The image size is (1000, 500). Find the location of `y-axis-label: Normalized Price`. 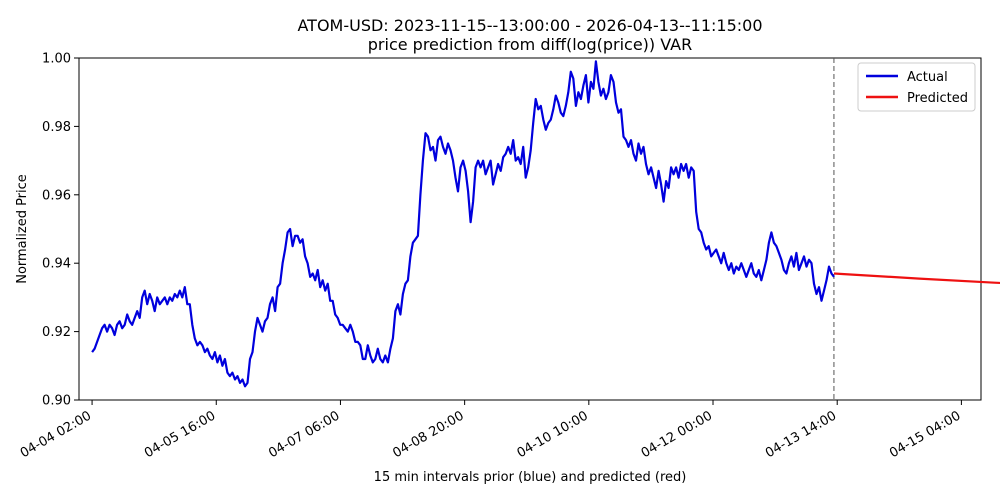

y-axis-label: Normalized Price is located at coordinates (22, 229).